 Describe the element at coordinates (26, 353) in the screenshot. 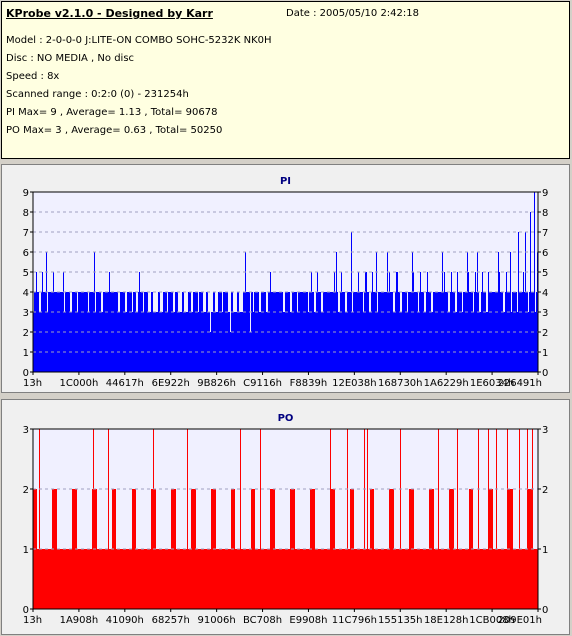

I see `y-tick-label-left: 1` at that location.